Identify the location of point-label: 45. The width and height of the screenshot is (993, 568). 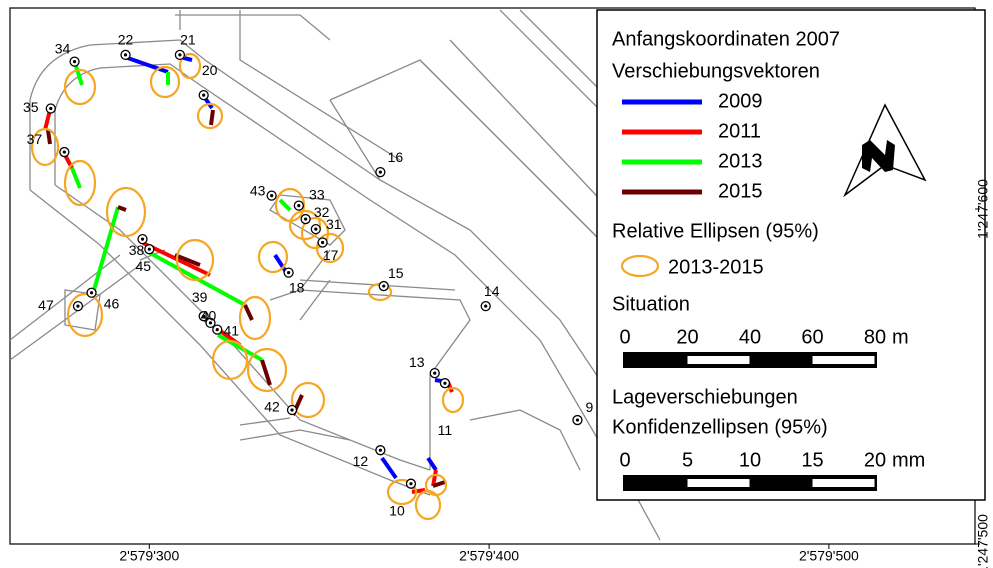
(144, 266).